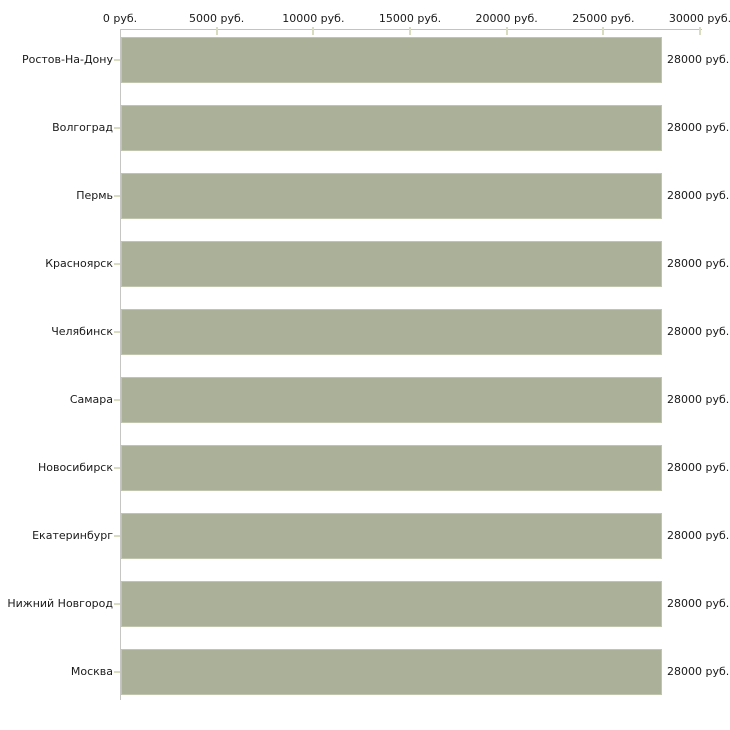 The width and height of the screenshot is (730, 730). What do you see at coordinates (120, 364) in the screenshot?
I see `y-axis-line` at bounding box center [120, 364].